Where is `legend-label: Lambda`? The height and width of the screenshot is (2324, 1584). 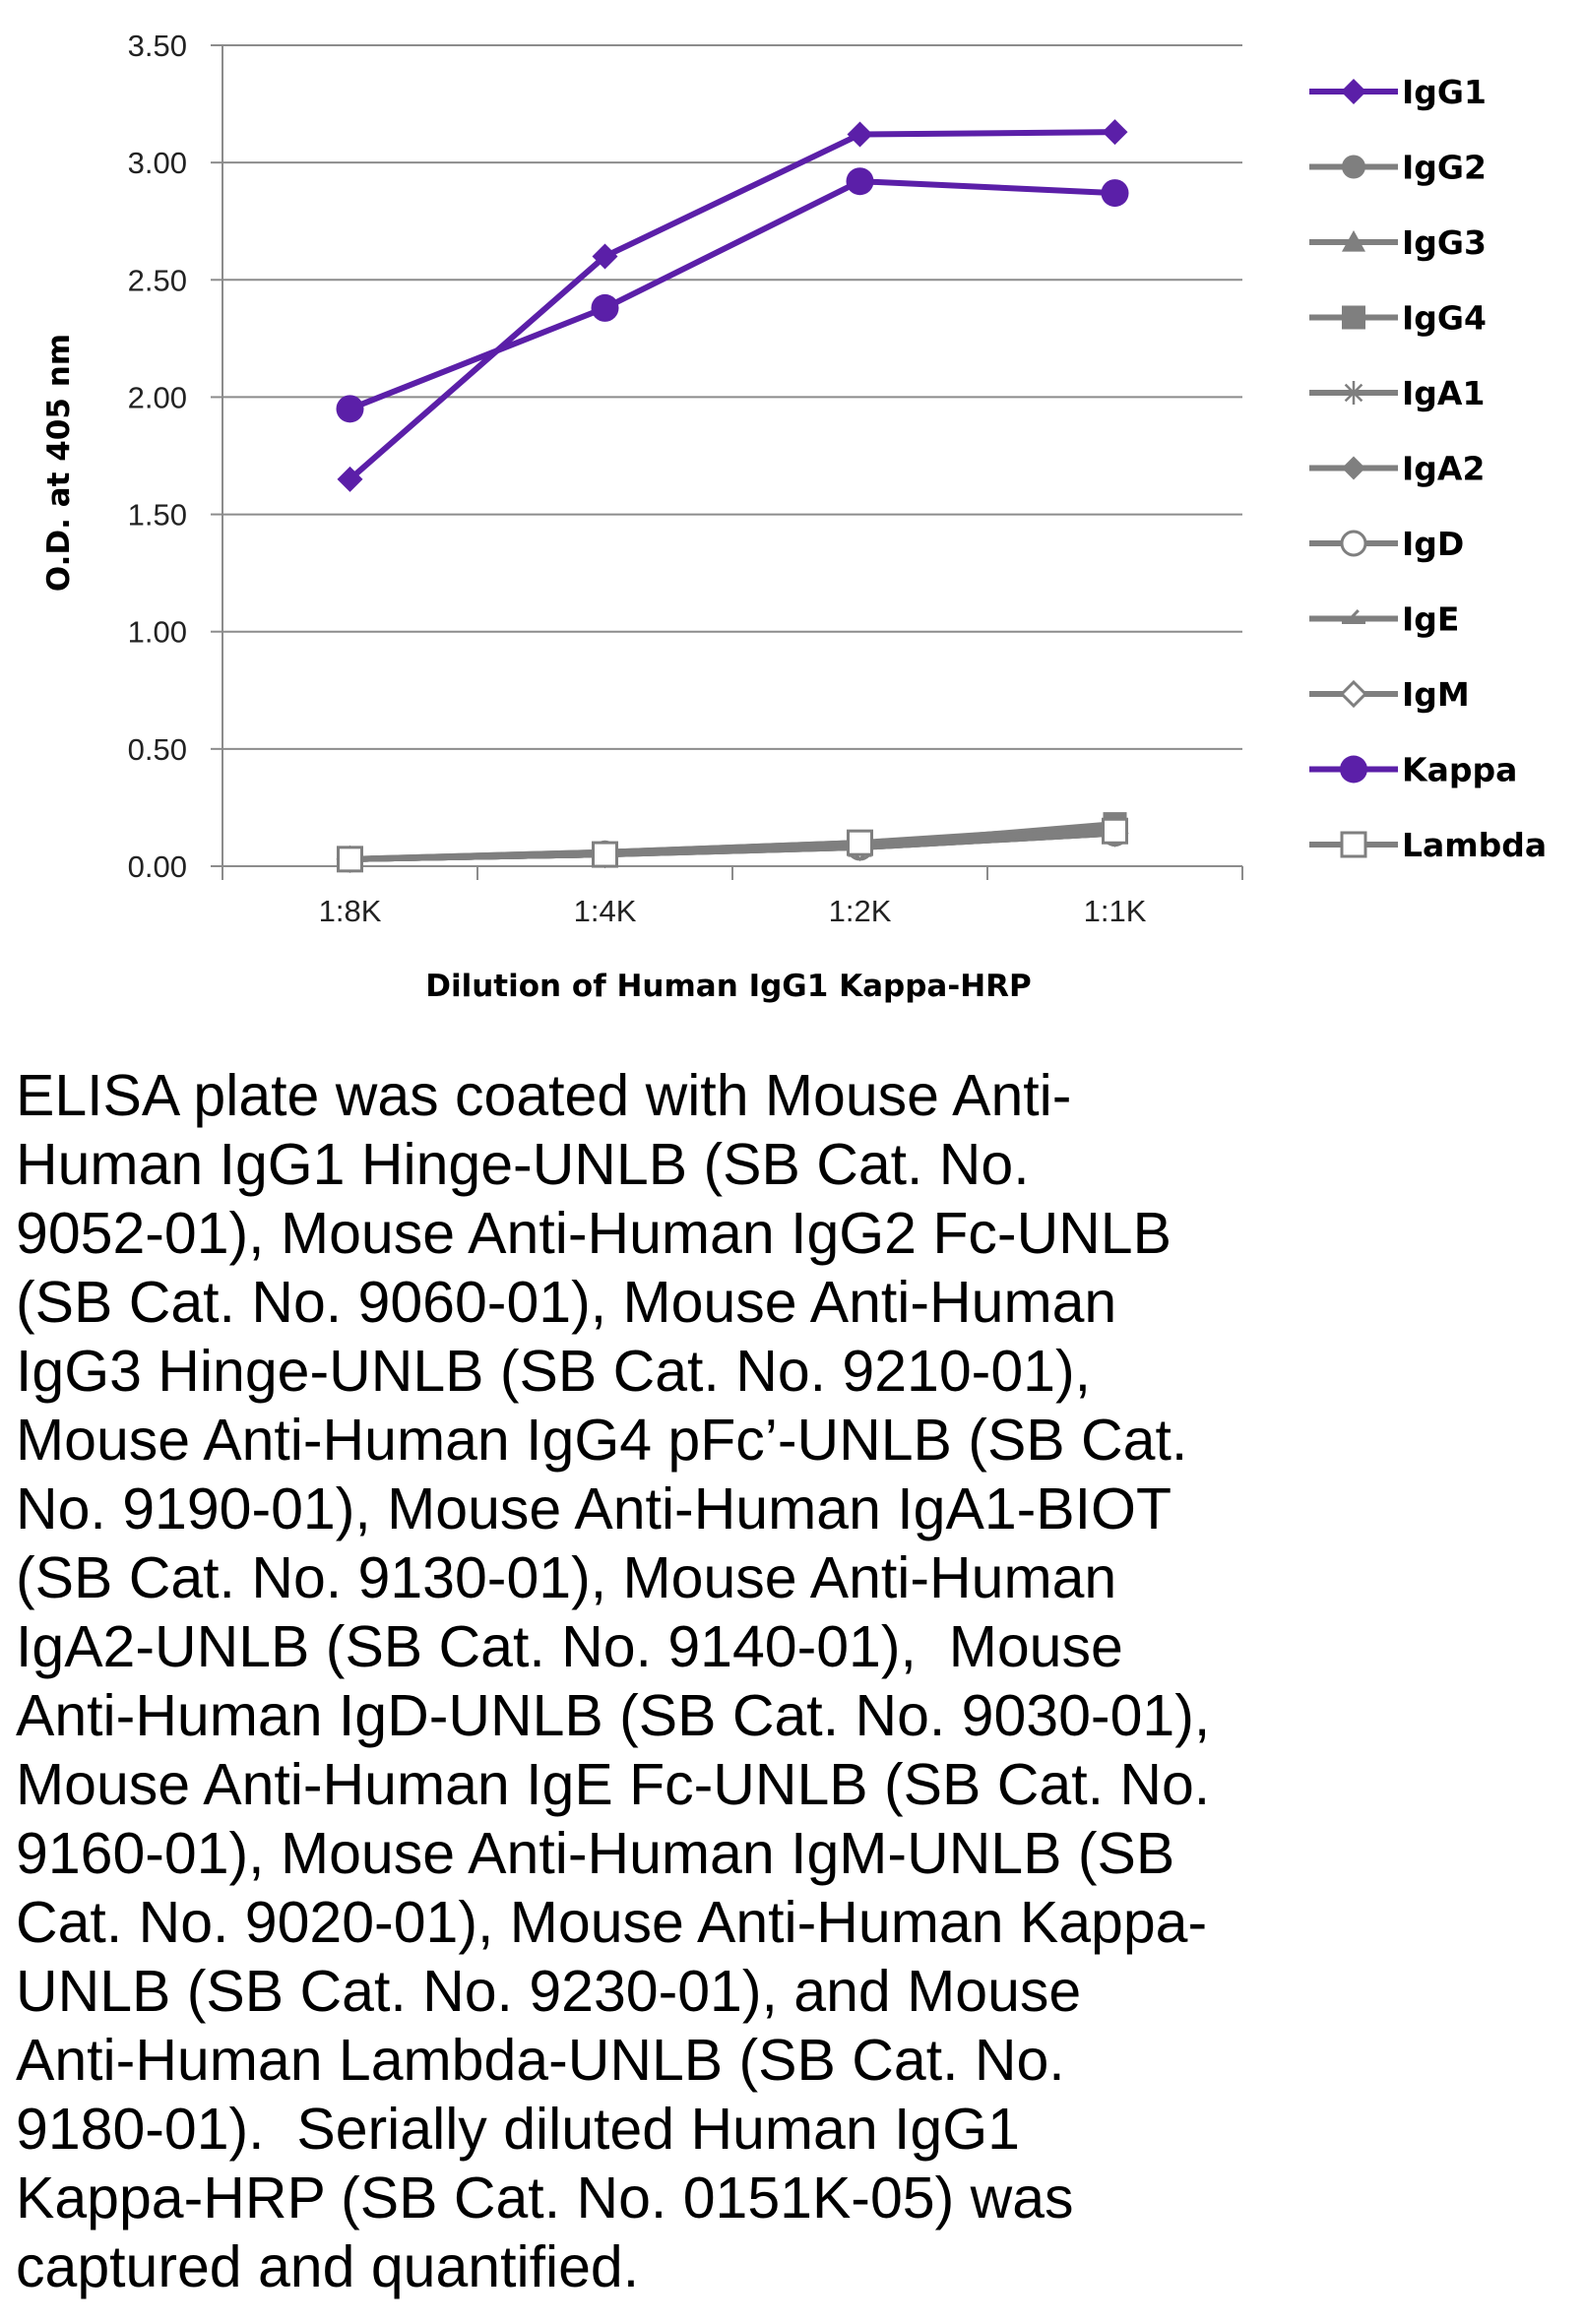
legend-label: Lambda is located at coordinates (1474, 845).